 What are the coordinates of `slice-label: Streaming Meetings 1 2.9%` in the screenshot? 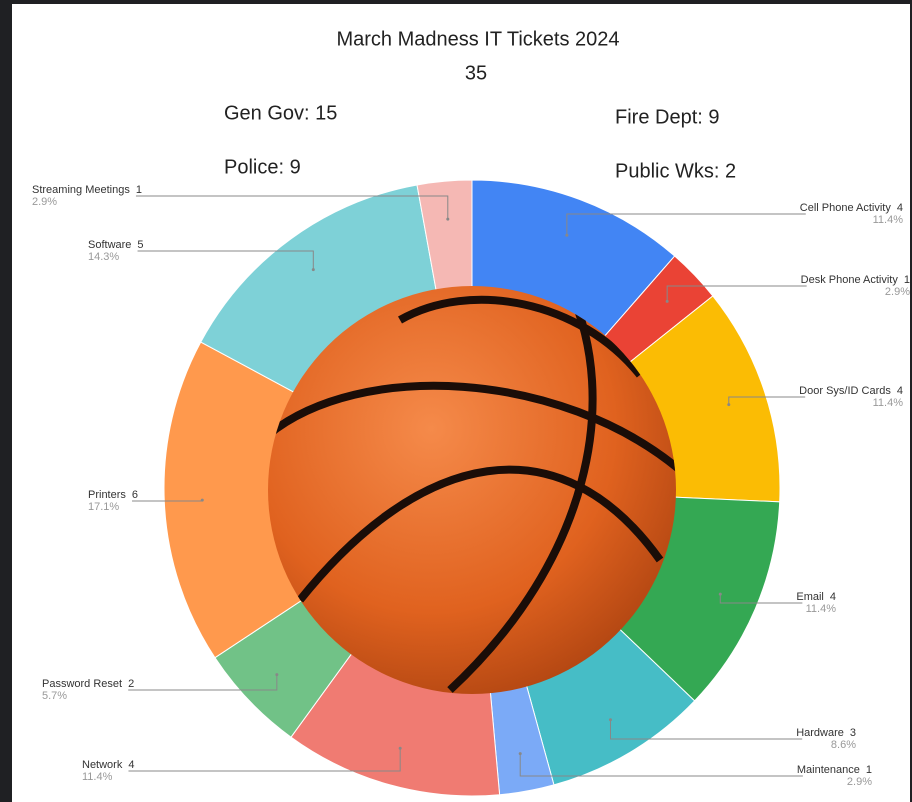 It's located at (241, 202).